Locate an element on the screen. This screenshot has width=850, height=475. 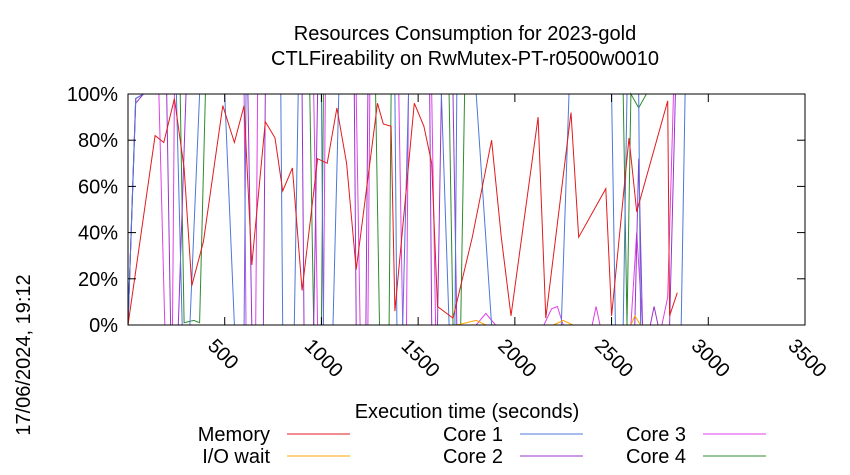
x-axis-label: Execution time (seconds) is located at coordinates (467, 412).